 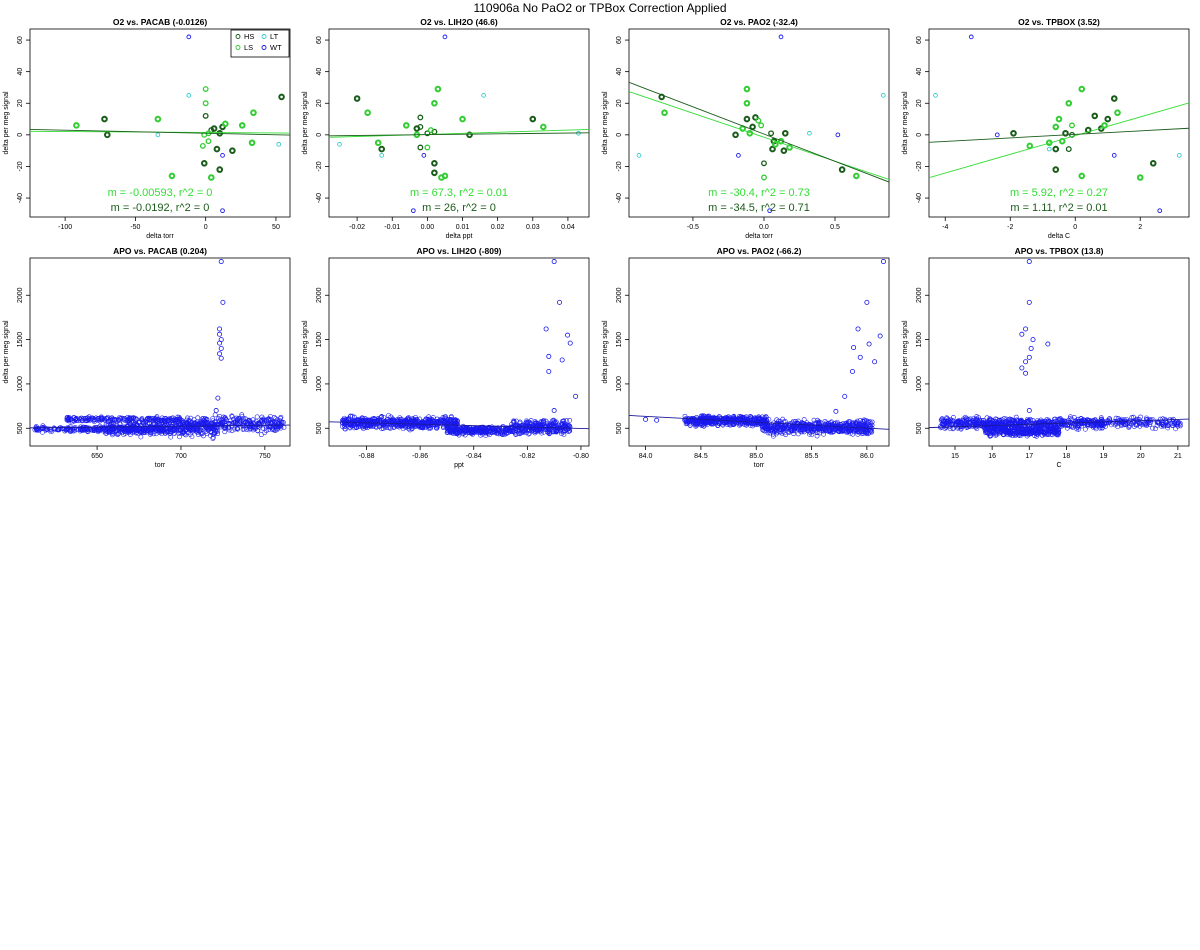 I want to click on x-tick-label: 0.0, so click(x=764, y=227).